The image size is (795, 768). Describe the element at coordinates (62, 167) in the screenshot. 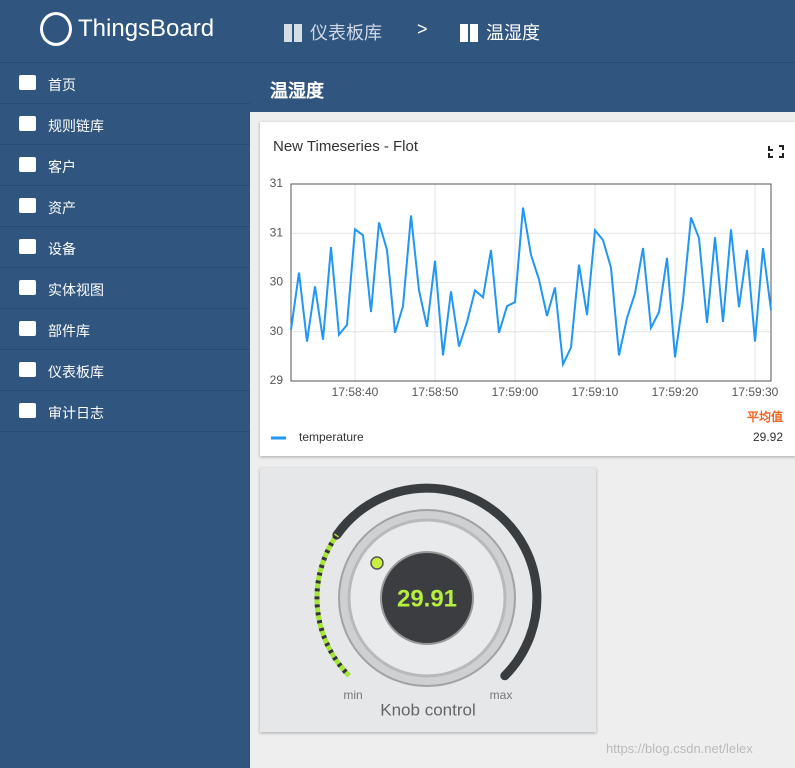

I see `menu-label: 客户` at that location.